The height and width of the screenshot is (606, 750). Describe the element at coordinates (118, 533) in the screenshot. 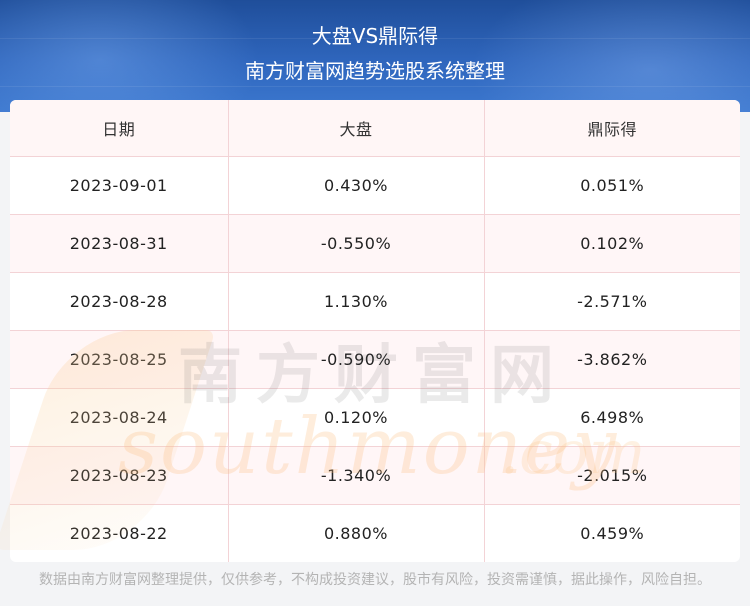

I see `cell-date: 2023-08-22` at that location.